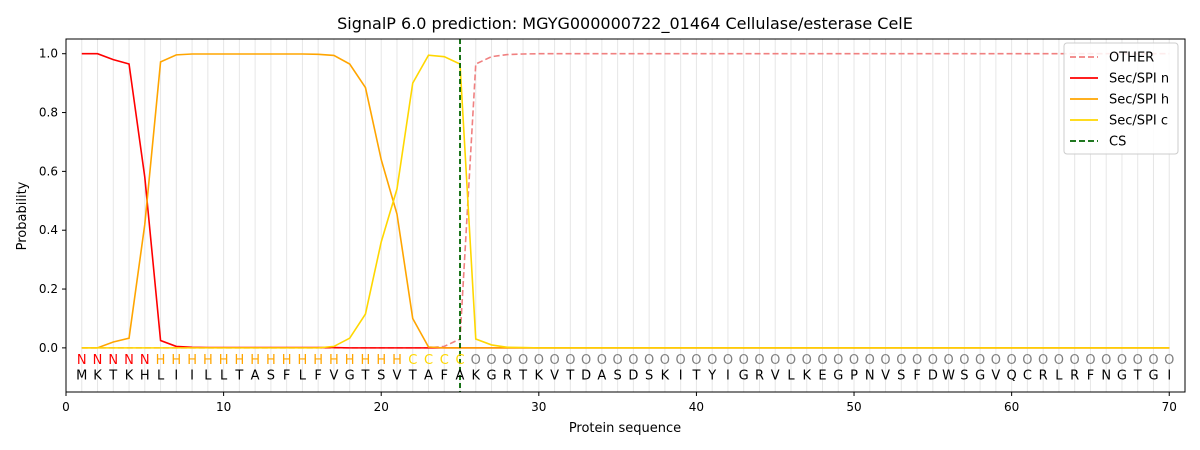  Describe the element at coordinates (1059, 376) in the screenshot. I see `residue-letter-63: L` at that location.